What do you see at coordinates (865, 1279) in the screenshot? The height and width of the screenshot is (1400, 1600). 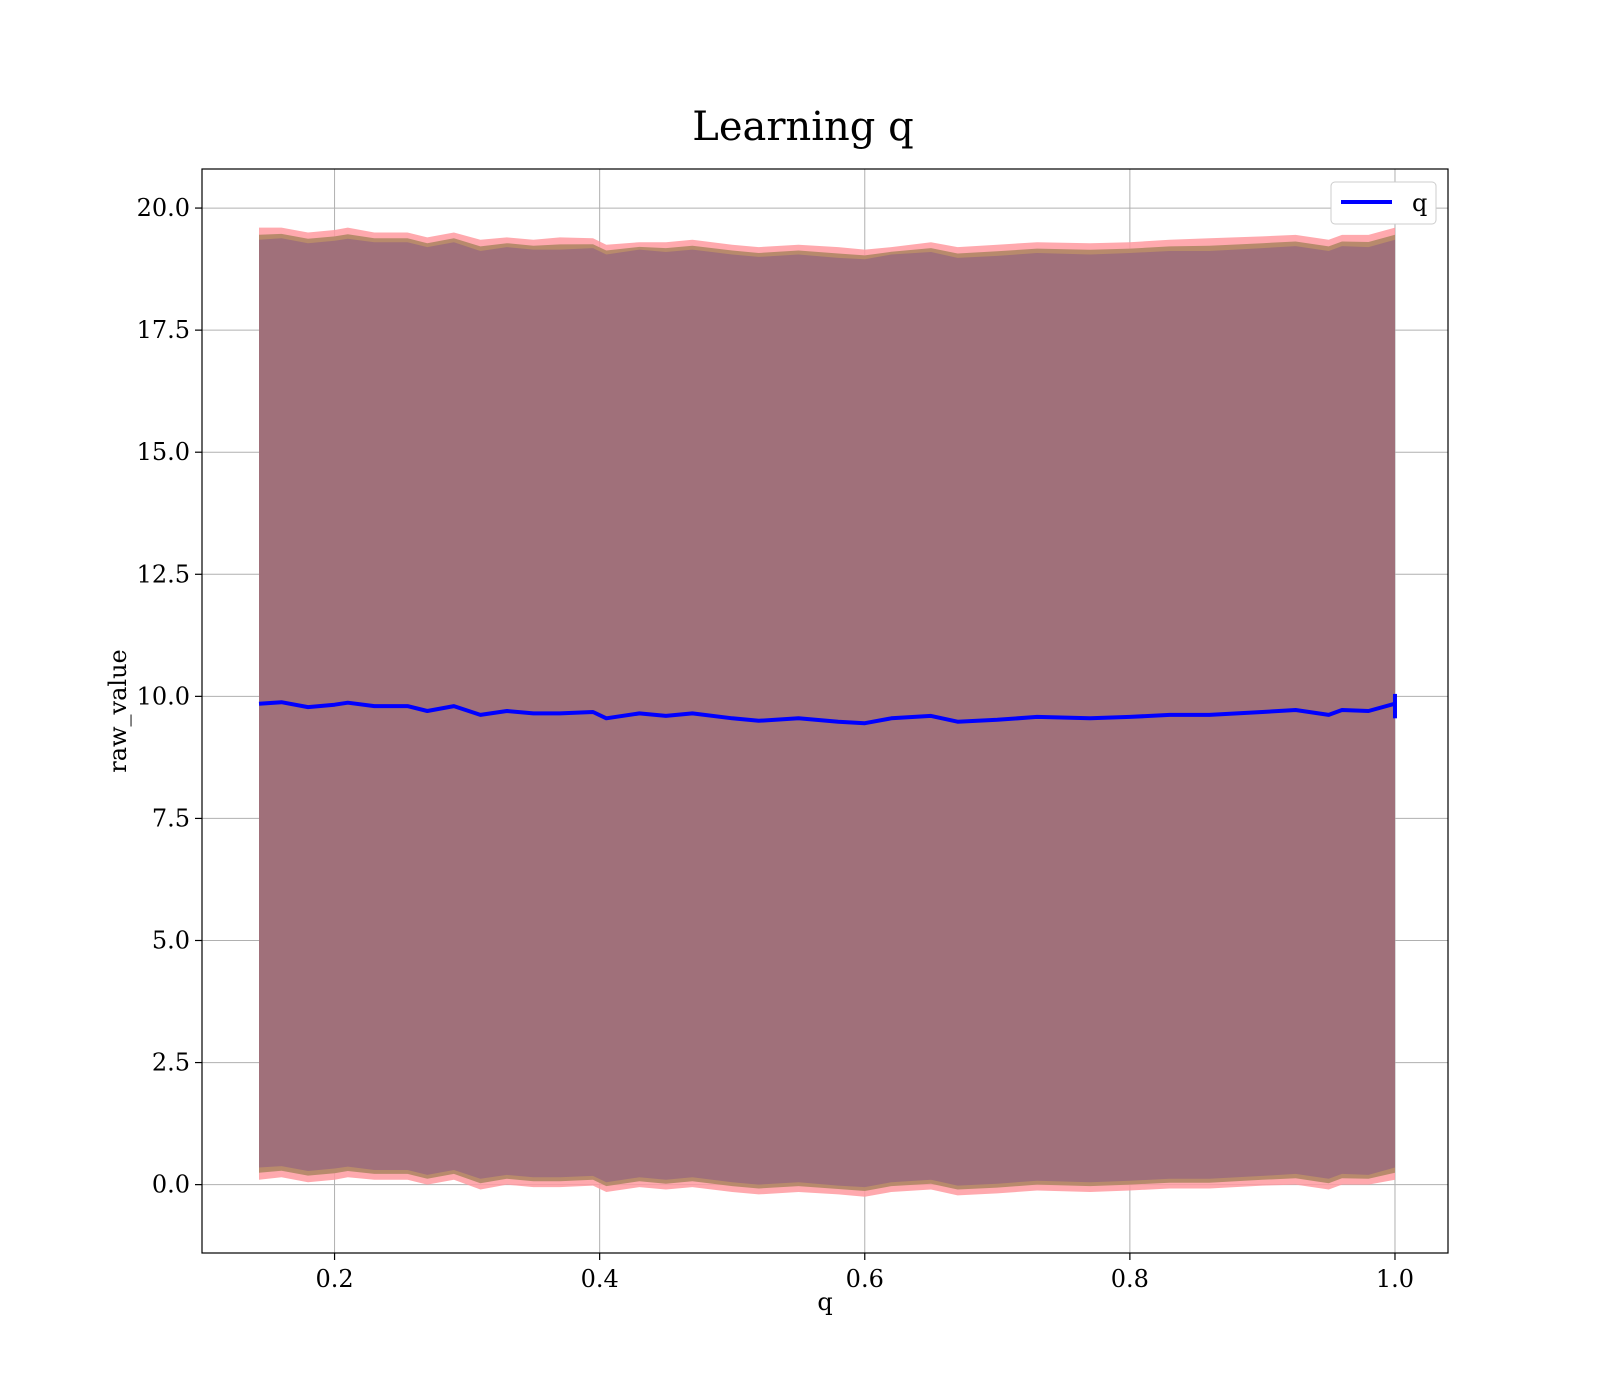 I see `x-tick-label: 0.6` at bounding box center [865, 1279].